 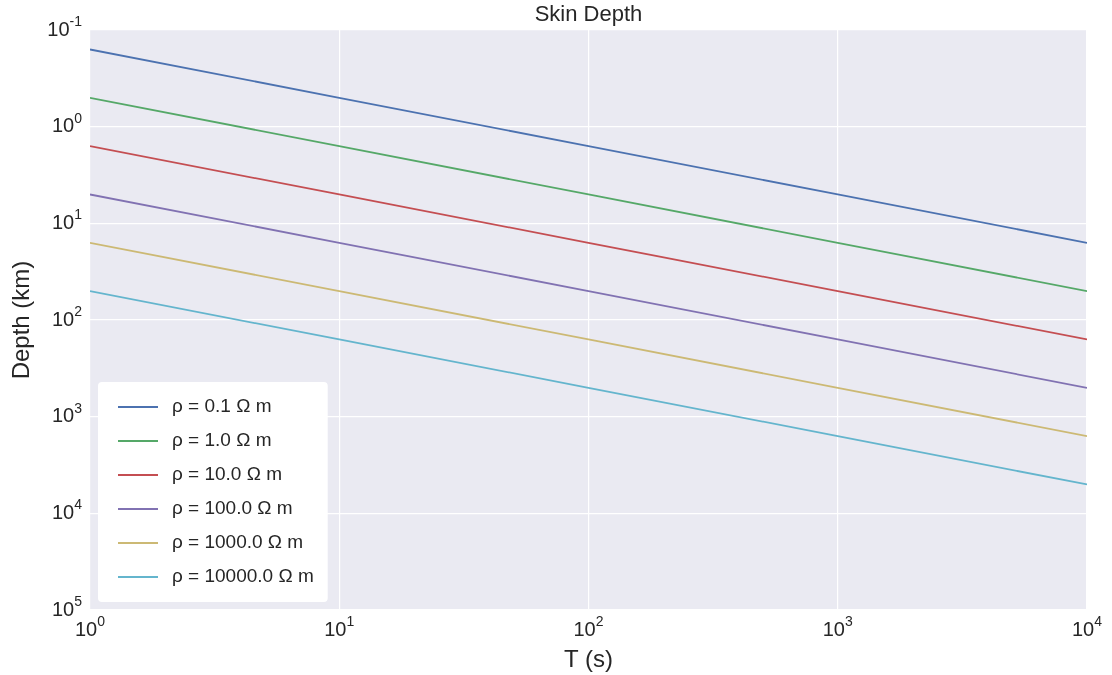 What do you see at coordinates (232, 508) in the screenshot?
I see `legend-label: ρ = 100.0 Ω m` at bounding box center [232, 508].